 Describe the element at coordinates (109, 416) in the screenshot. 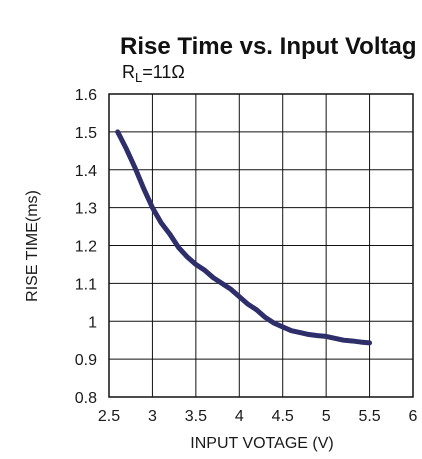

I see `x-tick-label: 2.5` at that location.